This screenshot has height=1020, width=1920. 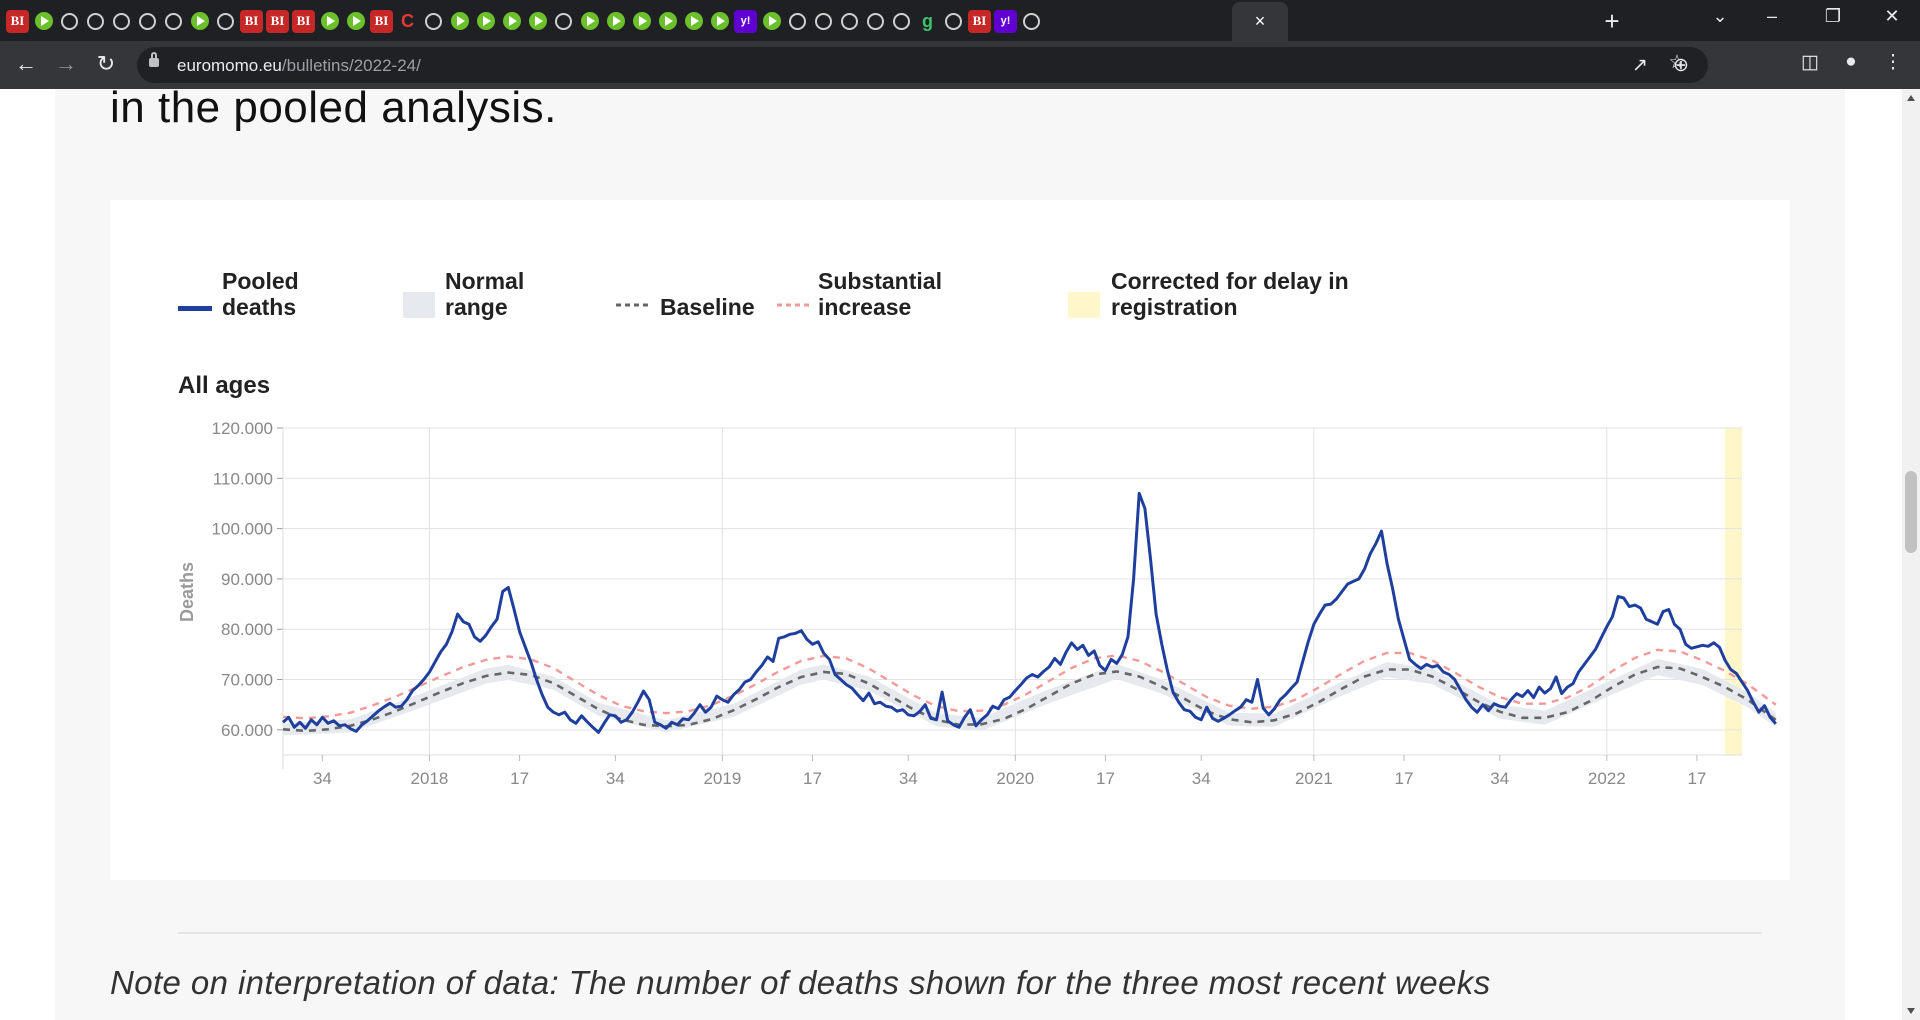 I want to click on corrected-region, so click(x=1733, y=591).